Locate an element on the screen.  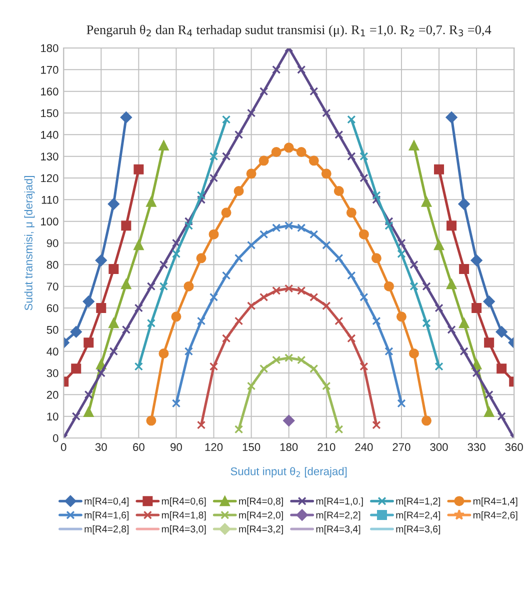
x-tick-label: 270 is located at coordinates (401, 447).